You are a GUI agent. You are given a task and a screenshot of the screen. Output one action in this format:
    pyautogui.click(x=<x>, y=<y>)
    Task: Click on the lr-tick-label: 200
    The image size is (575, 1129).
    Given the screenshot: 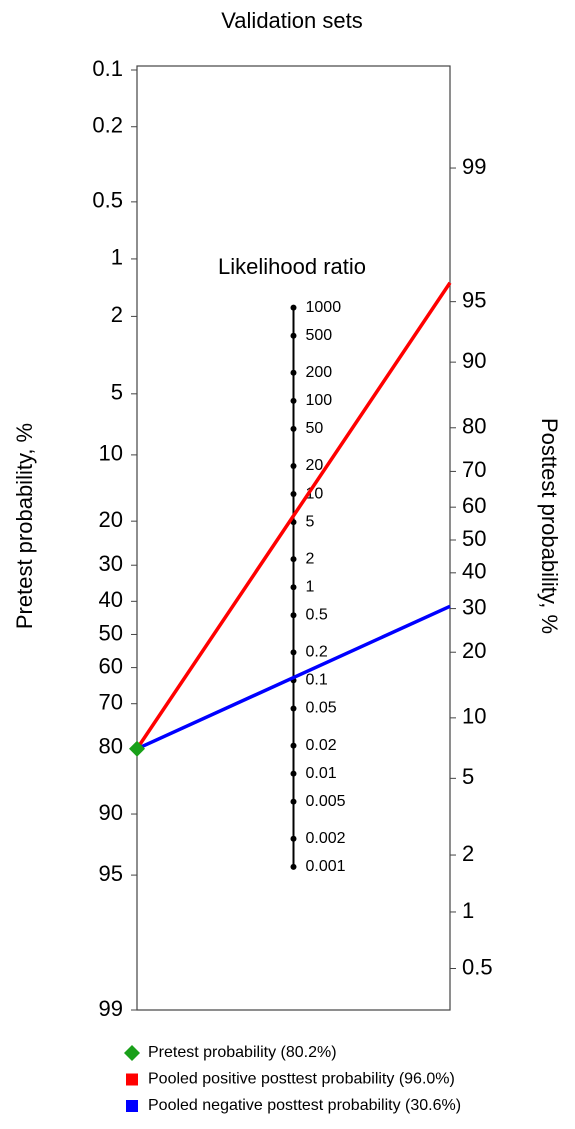 What is the action you would take?
    pyautogui.click(x=319, y=372)
    